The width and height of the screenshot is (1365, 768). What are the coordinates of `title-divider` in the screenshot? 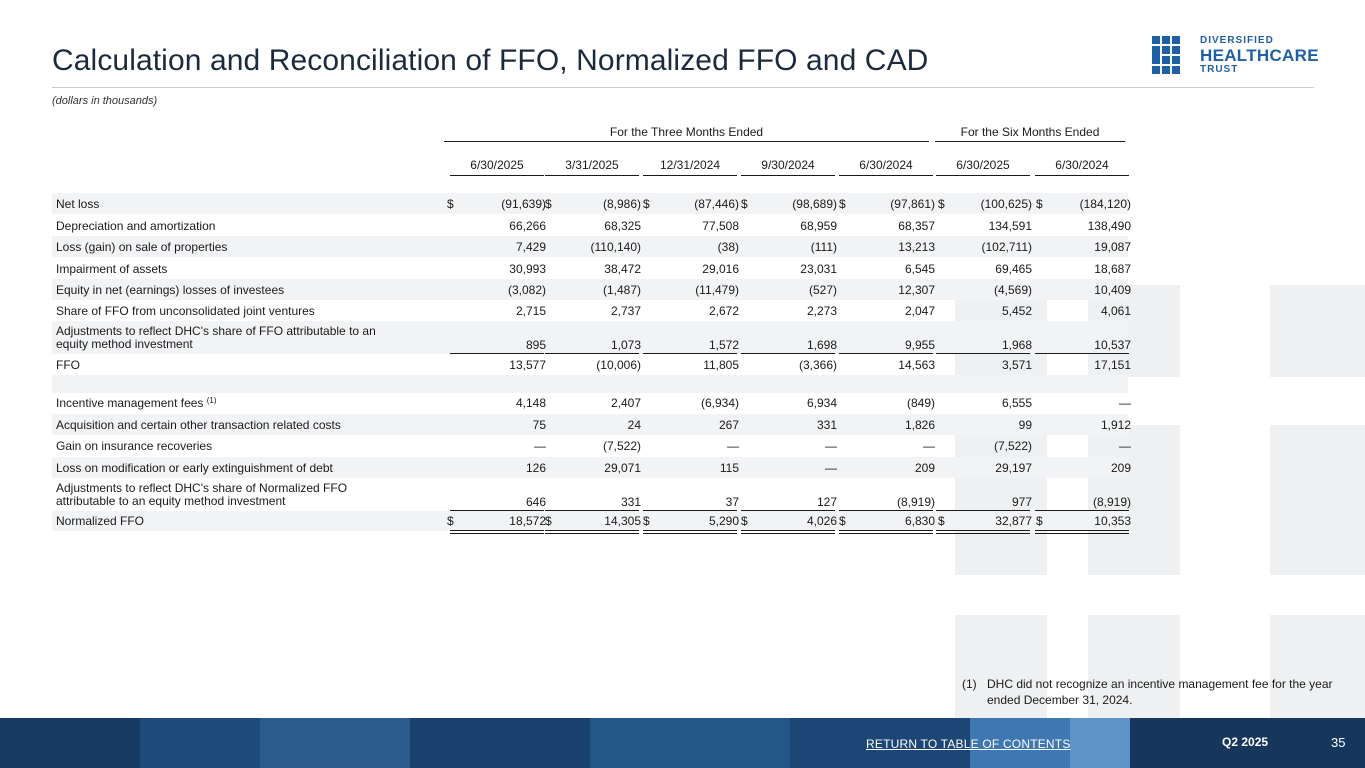 It's located at (683, 87).